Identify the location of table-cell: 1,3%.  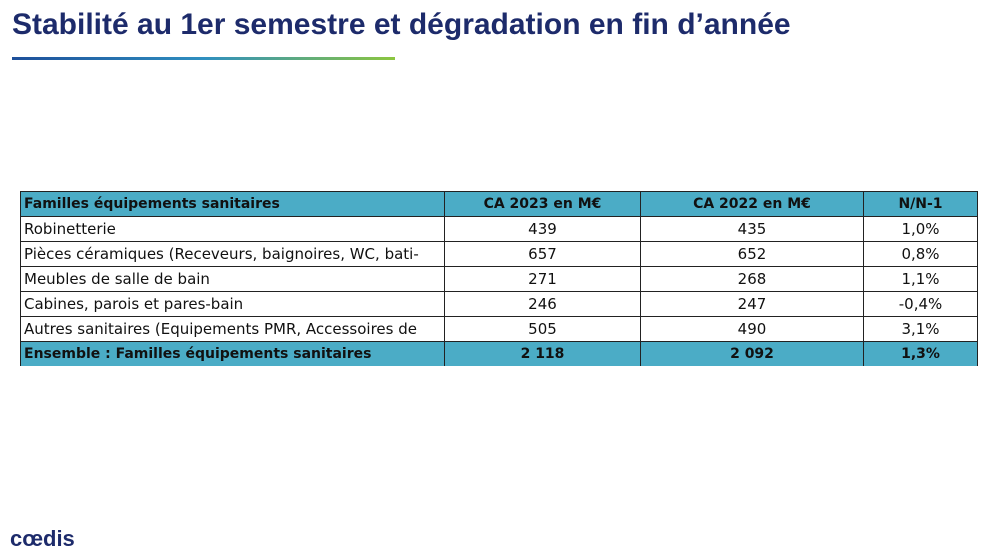
(920, 353).